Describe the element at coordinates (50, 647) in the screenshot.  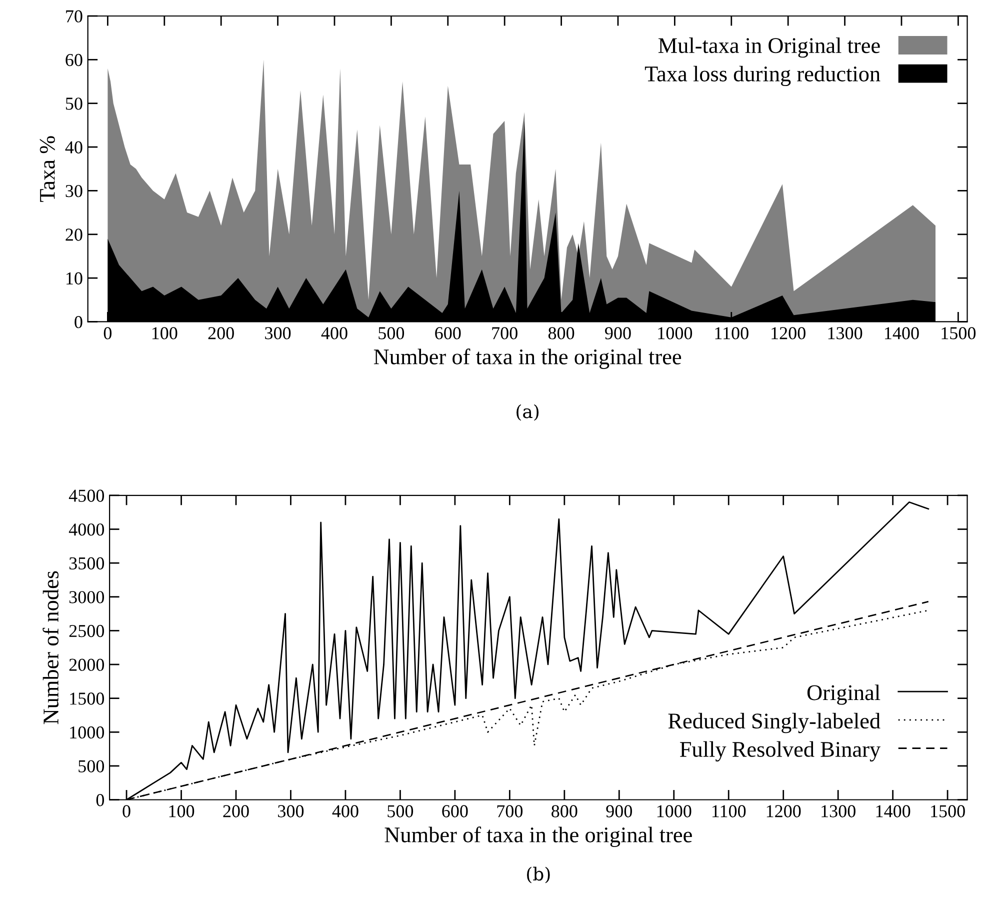
I see `y-axis-title: Number of nodes` at that location.